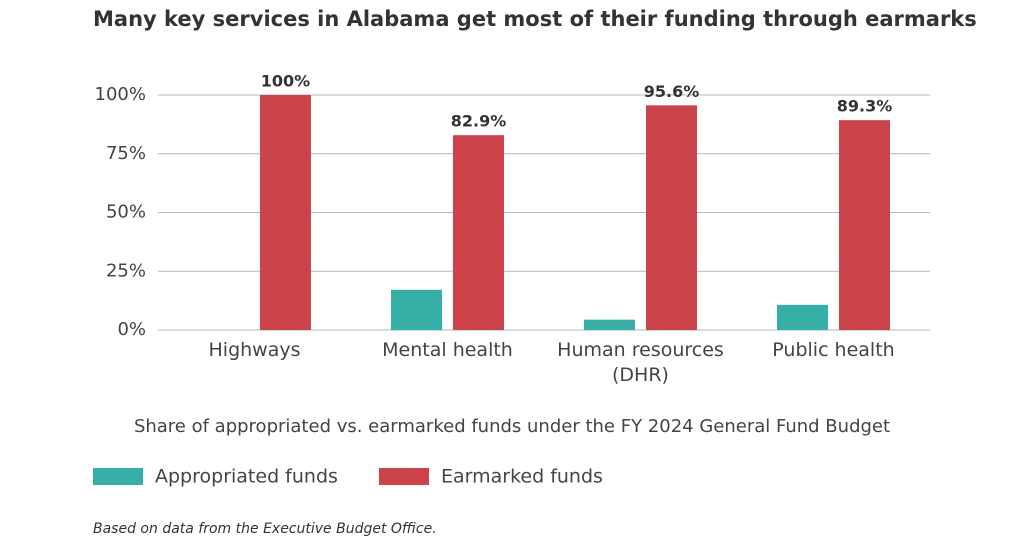 This screenshot has width=1024, height=550. Describe the element at coordinates (865, 106) in the screenshot. I see `value-label: 89.3%` at that location.